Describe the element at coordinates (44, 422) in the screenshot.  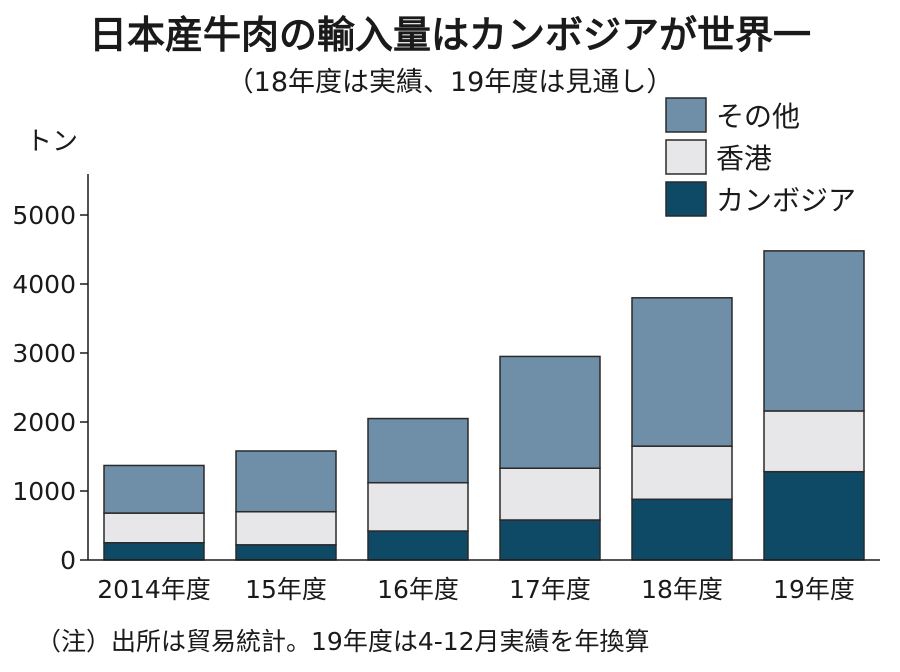
I see `y-tick-label: 2000` at that location.